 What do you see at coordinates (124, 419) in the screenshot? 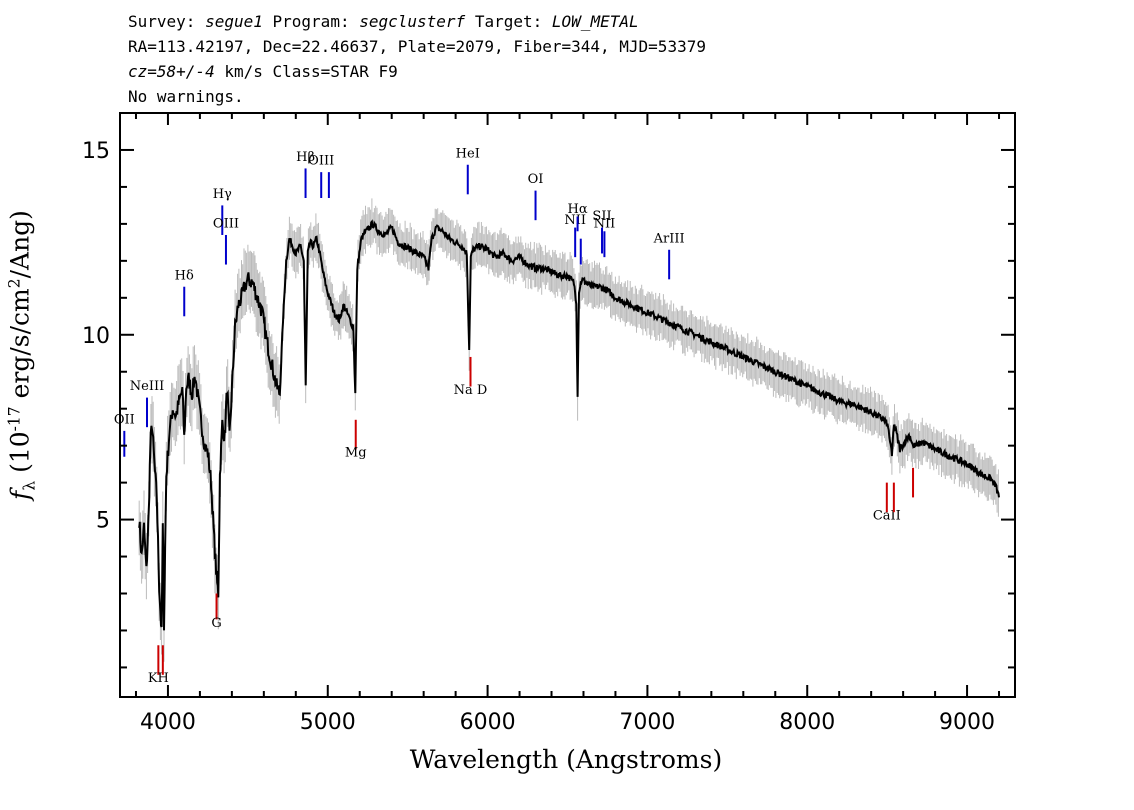
I see `line-label: OII` at bounding box center [124, 419].